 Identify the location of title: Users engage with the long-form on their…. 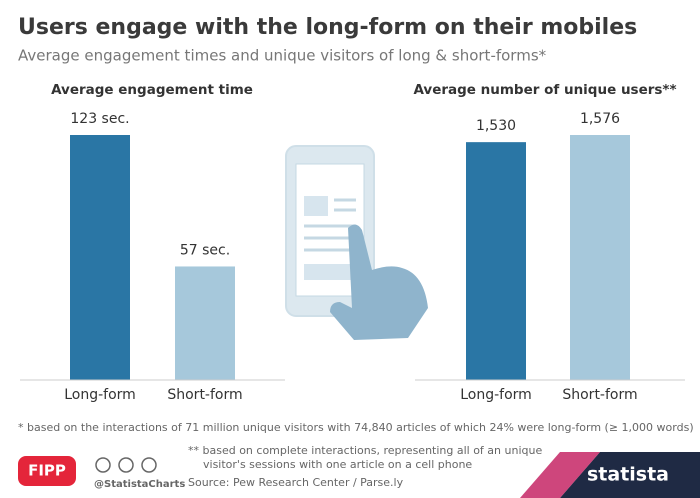
(327, 27).